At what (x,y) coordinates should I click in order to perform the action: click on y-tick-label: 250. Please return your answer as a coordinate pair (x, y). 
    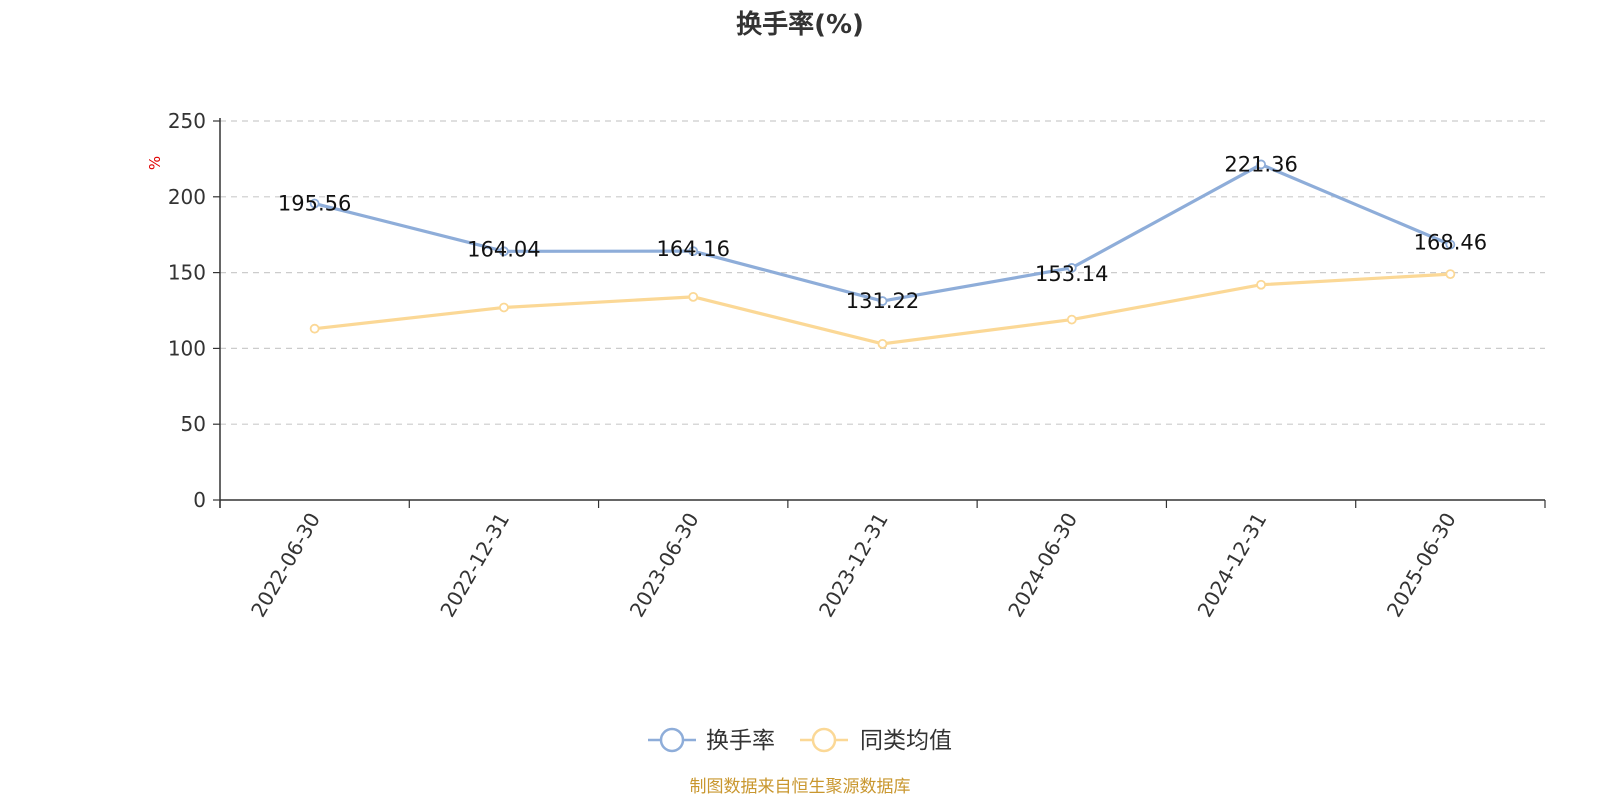
    Looking at the image, I should click on (187, 121).